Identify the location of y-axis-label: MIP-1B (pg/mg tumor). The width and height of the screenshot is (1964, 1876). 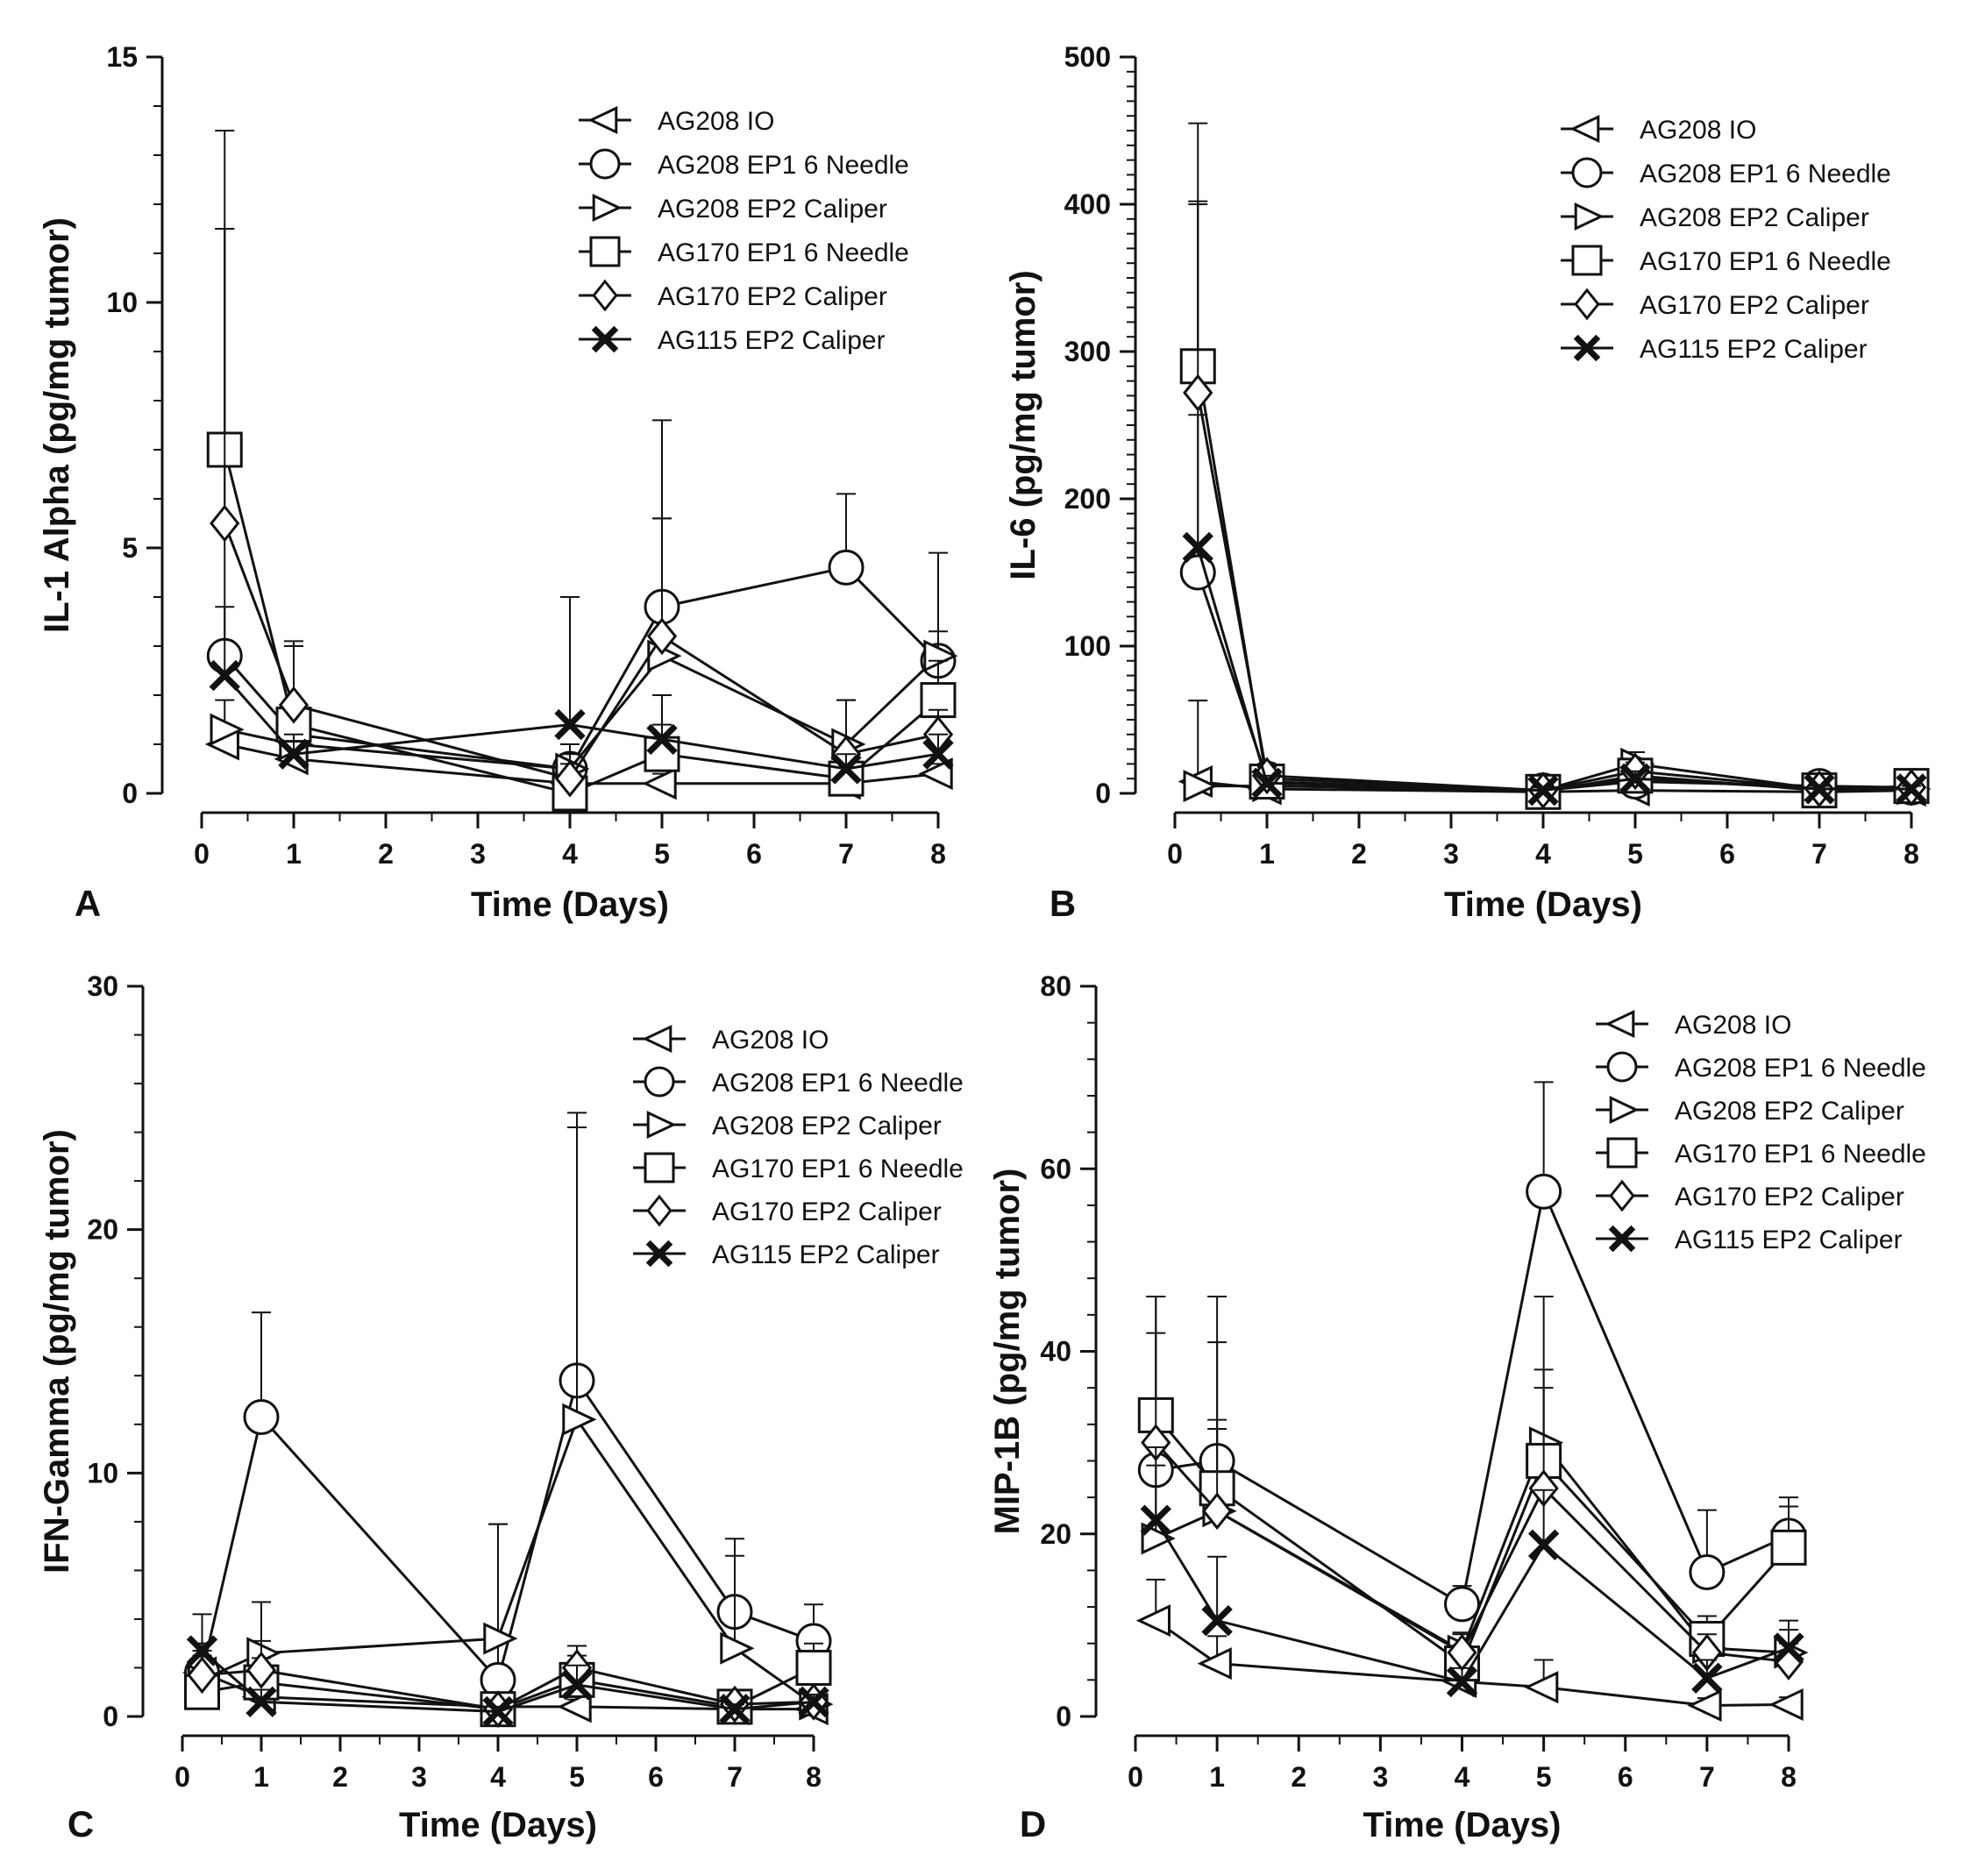
(1007, 1352).